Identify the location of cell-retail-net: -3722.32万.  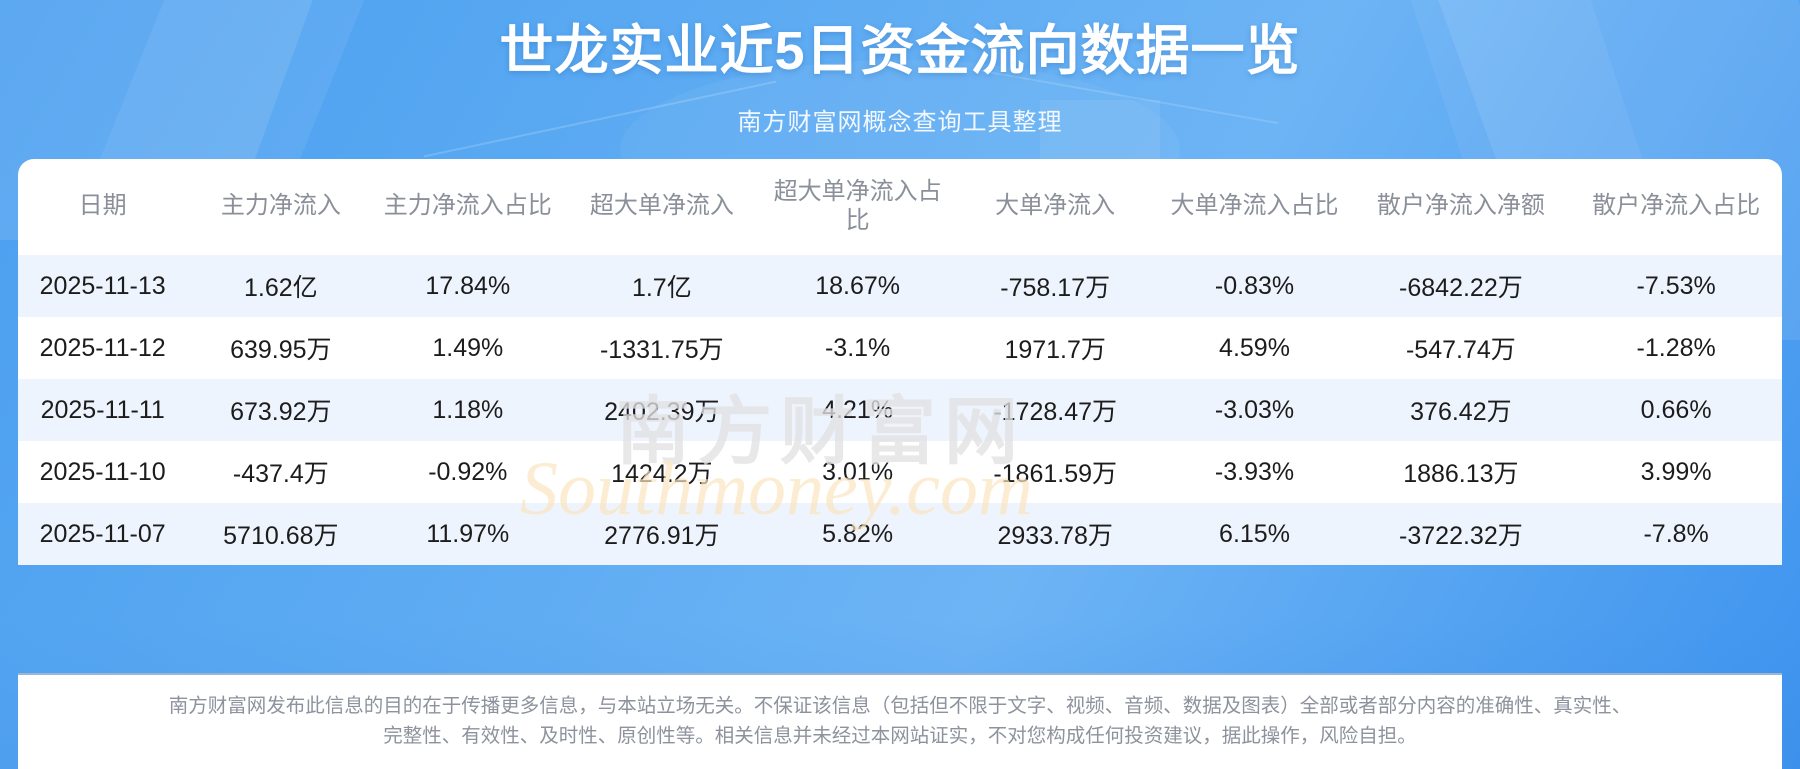
(1461, 534).